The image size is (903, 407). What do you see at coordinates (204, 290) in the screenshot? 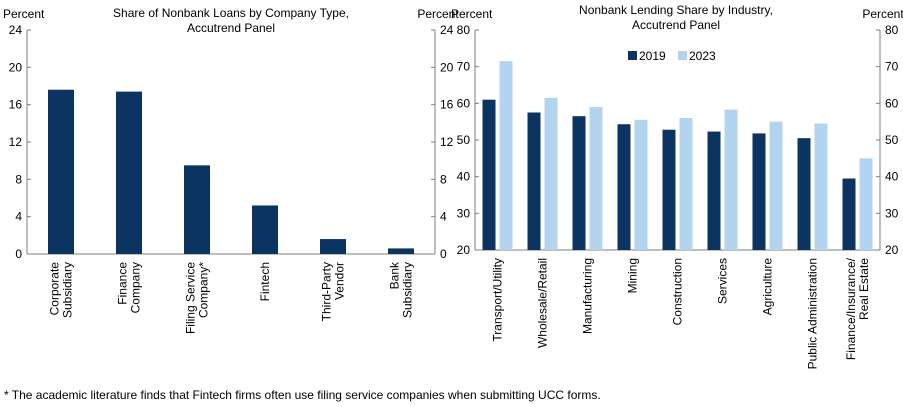
I see `left-chart-x-tick-label: Company*` at bounding box center [204, 290].